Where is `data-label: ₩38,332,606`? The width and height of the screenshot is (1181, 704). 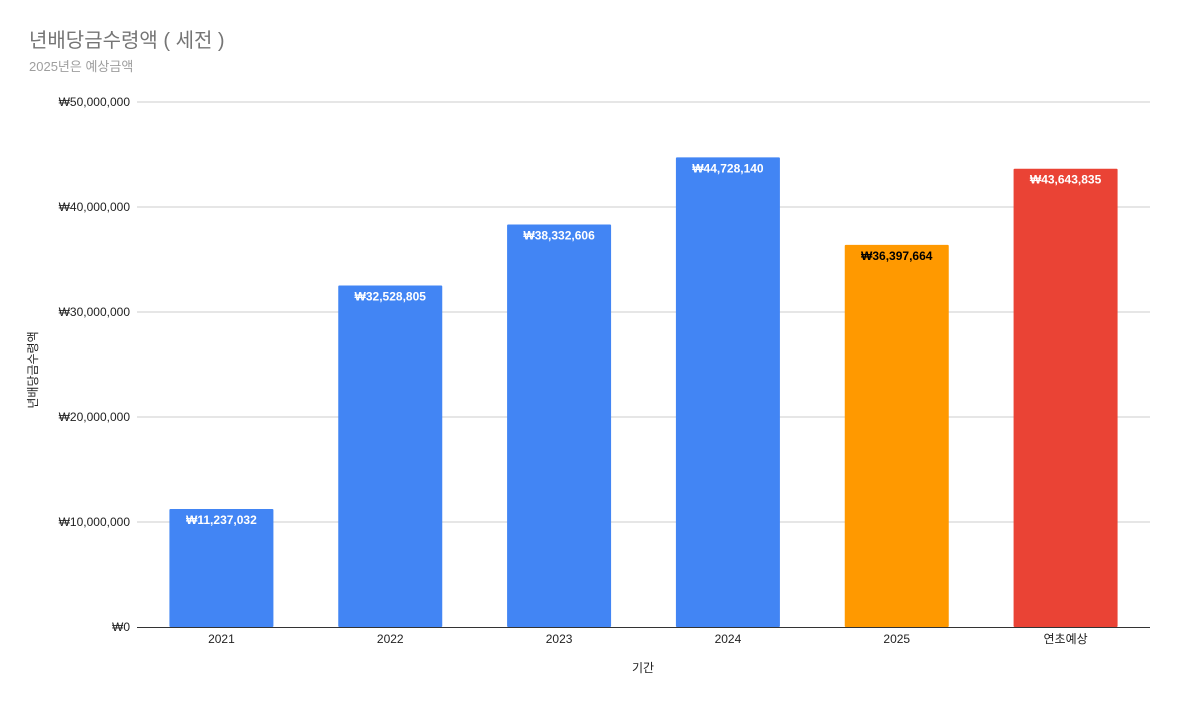
data-label: ₩38,332,606 is located at coordinates (559, 236).